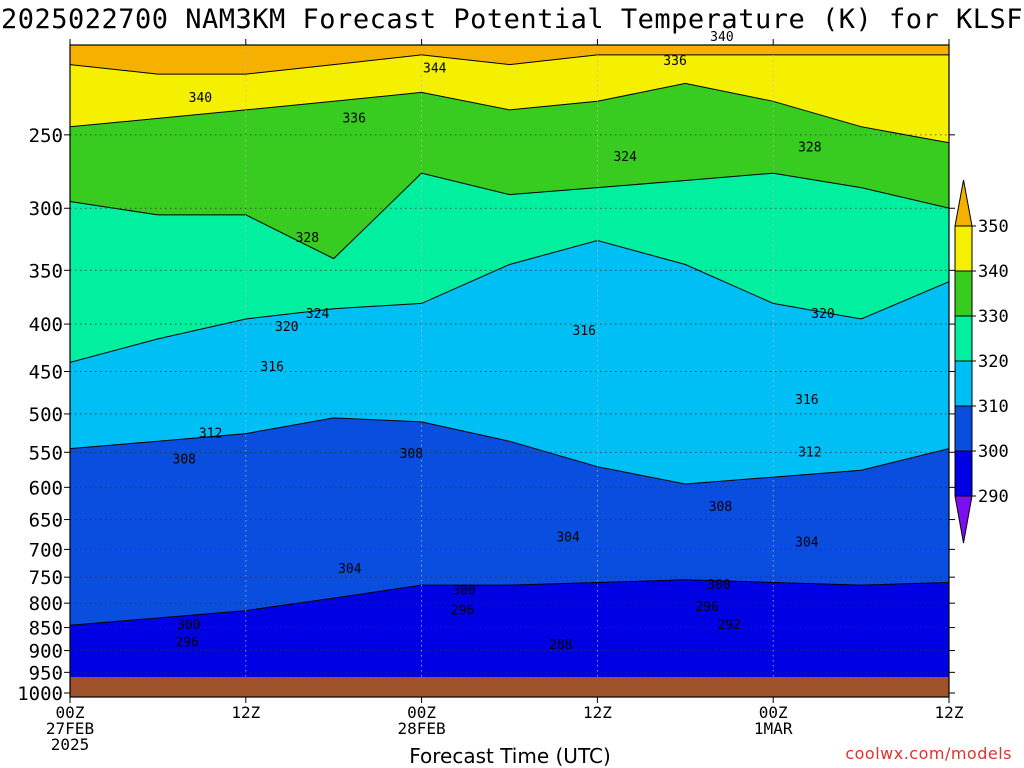 This screenshot has width=1024, height=768. What do you see at coordinates (963, 203) in the screenshot?
I see `colorbar-arrow-top` at bounding box center [963, 203].